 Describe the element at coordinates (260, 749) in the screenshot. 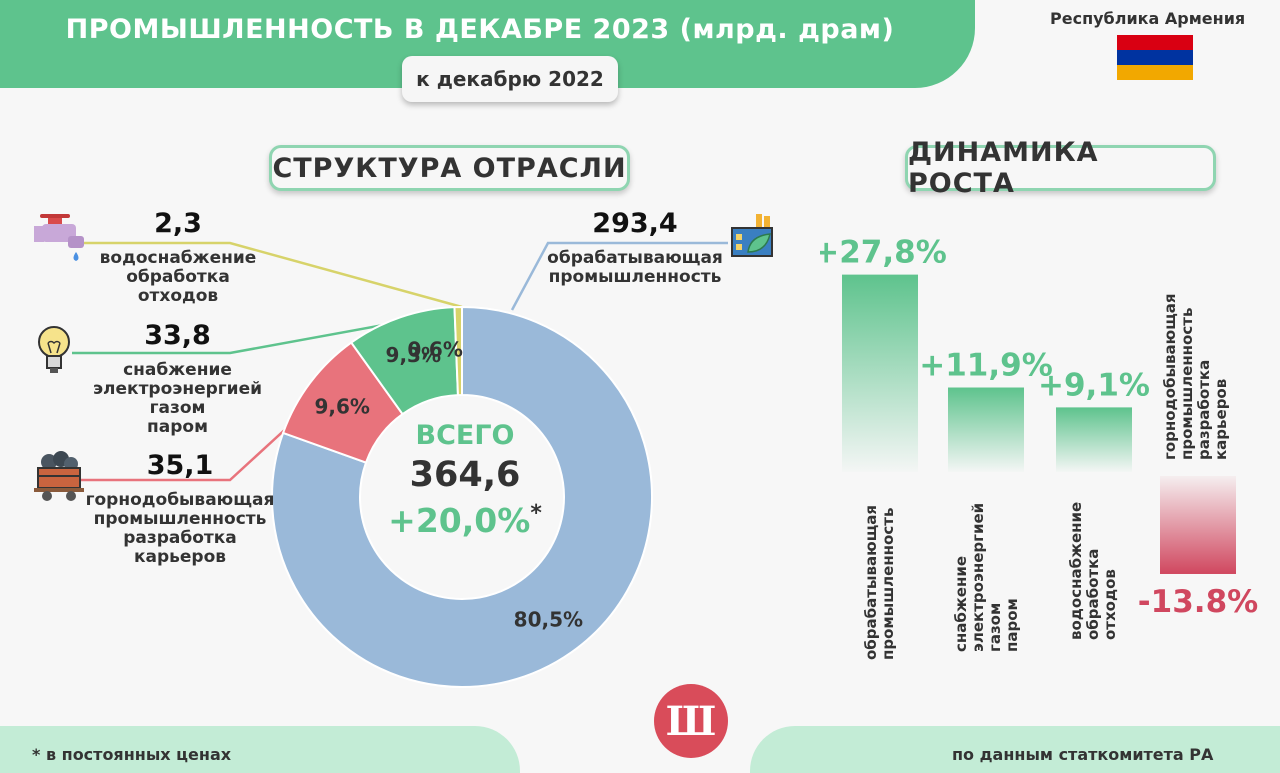

I see `footer-left-band` at that location.